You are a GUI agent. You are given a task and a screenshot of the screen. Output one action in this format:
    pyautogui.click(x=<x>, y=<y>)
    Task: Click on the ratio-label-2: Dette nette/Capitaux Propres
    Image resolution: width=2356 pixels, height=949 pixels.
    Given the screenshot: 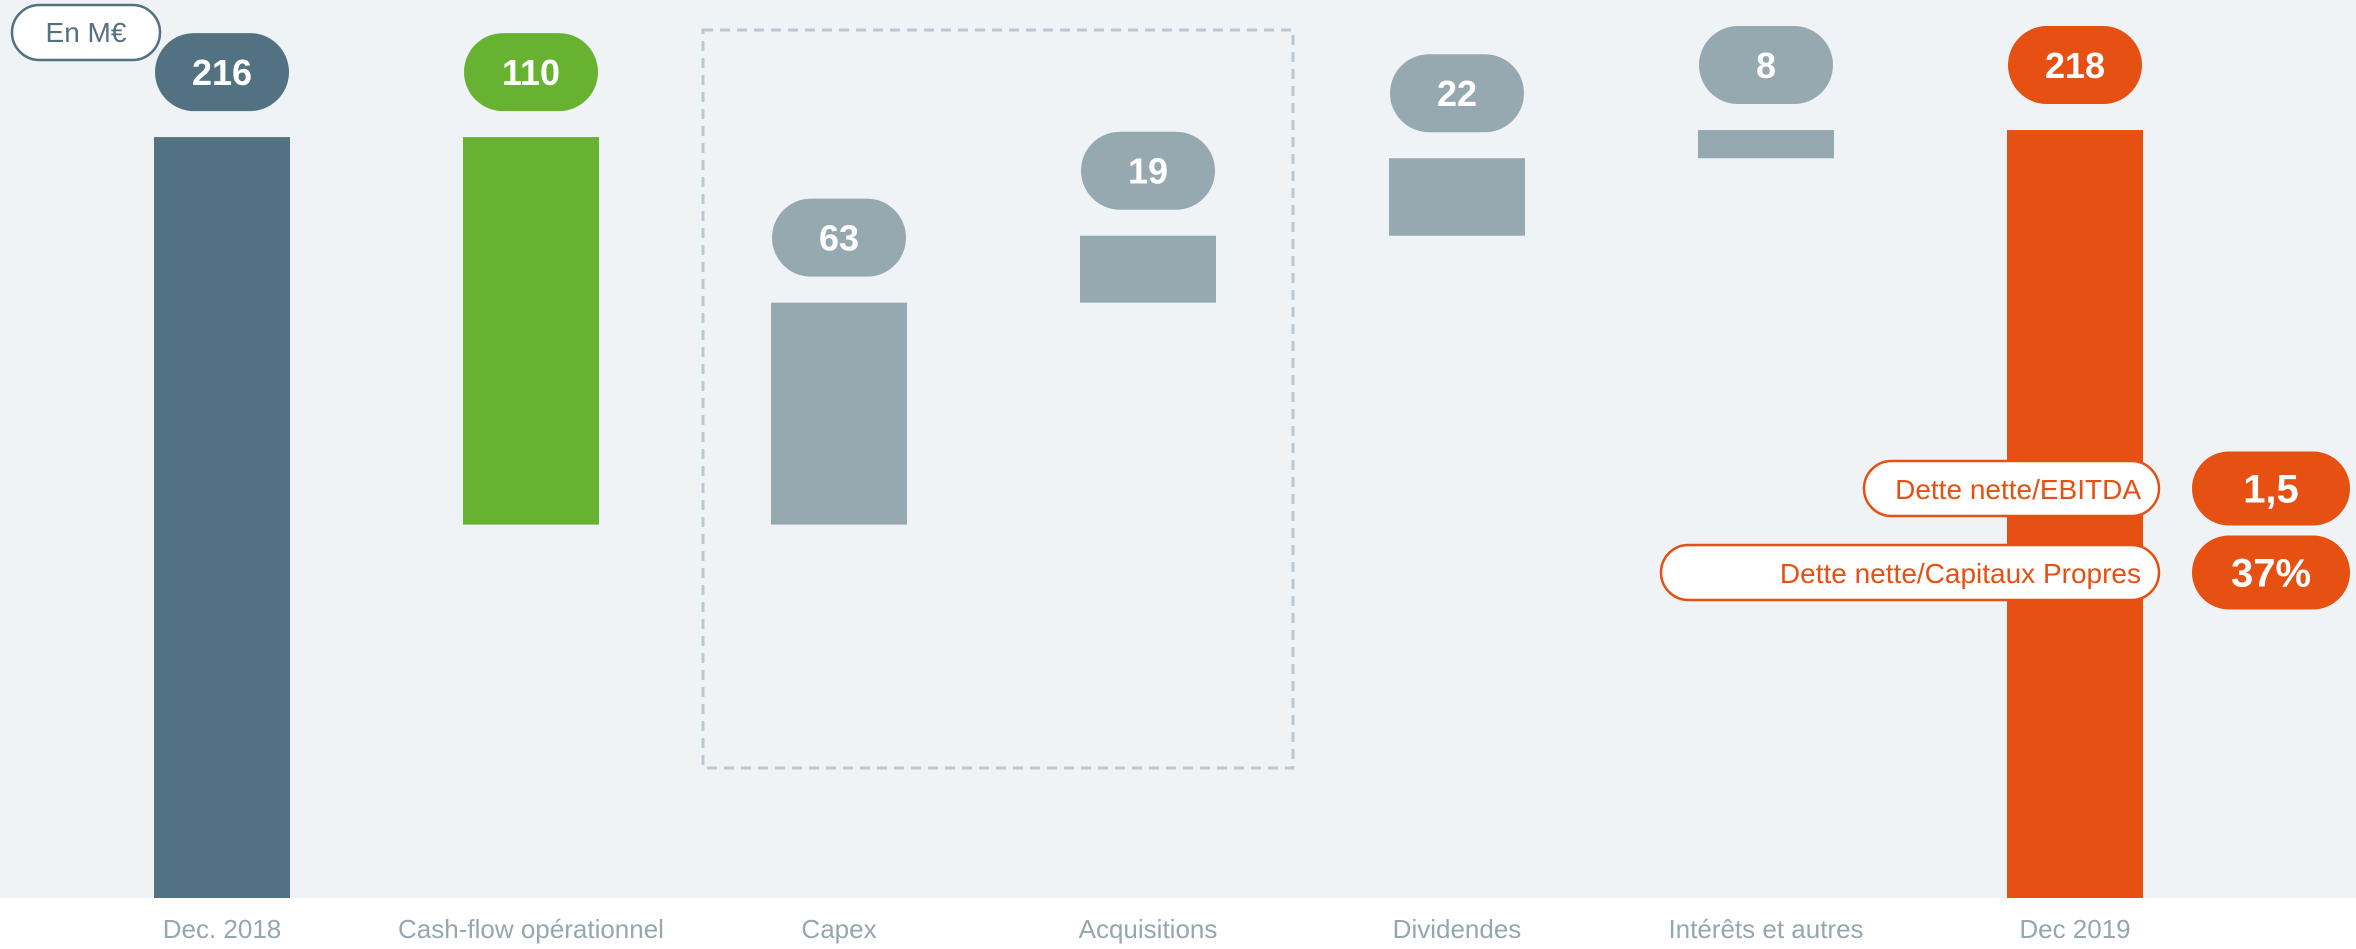 What is the action you would take?
    pyautogui.click(x=1960, y=573)
    